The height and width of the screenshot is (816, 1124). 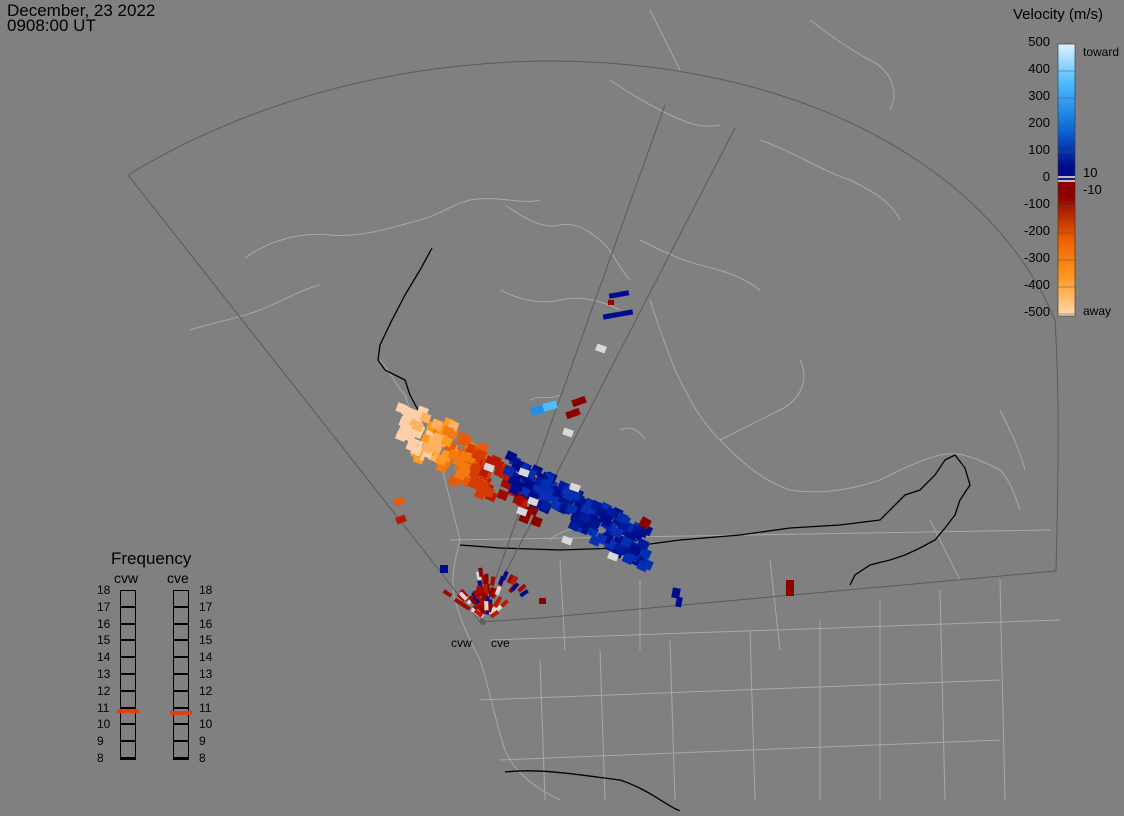 I want to click on freq-scale-label: 14, so click(x=206, y=657).